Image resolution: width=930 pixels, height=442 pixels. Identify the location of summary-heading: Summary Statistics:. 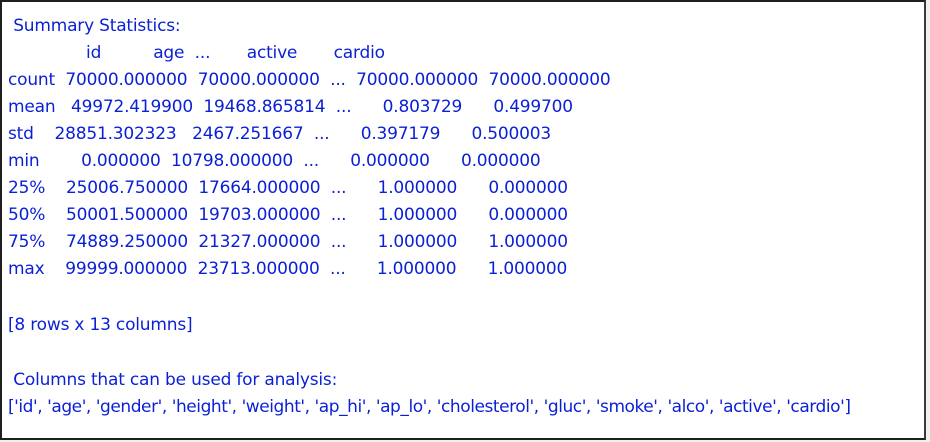
(94, 26).